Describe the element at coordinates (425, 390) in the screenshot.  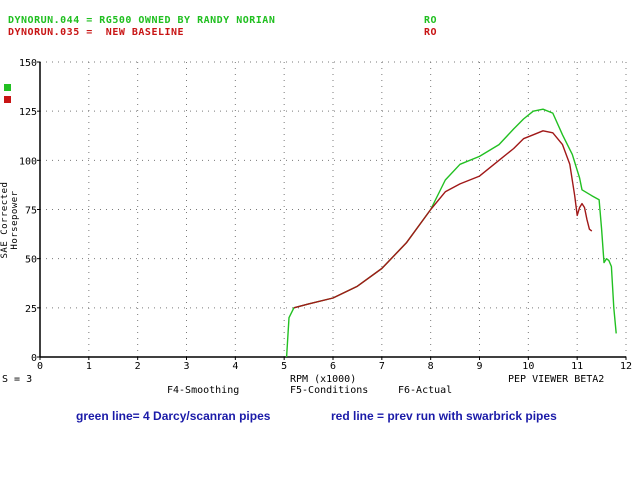
I see `menu-actual: F6-Actual` at that location.